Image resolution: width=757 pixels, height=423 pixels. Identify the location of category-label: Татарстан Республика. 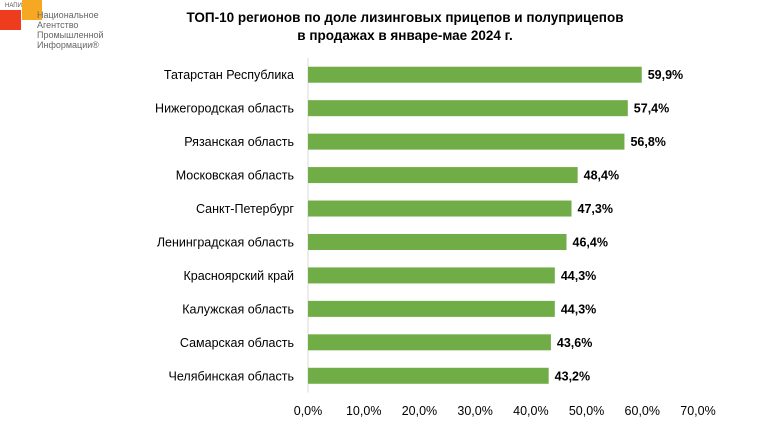
(229, 75).